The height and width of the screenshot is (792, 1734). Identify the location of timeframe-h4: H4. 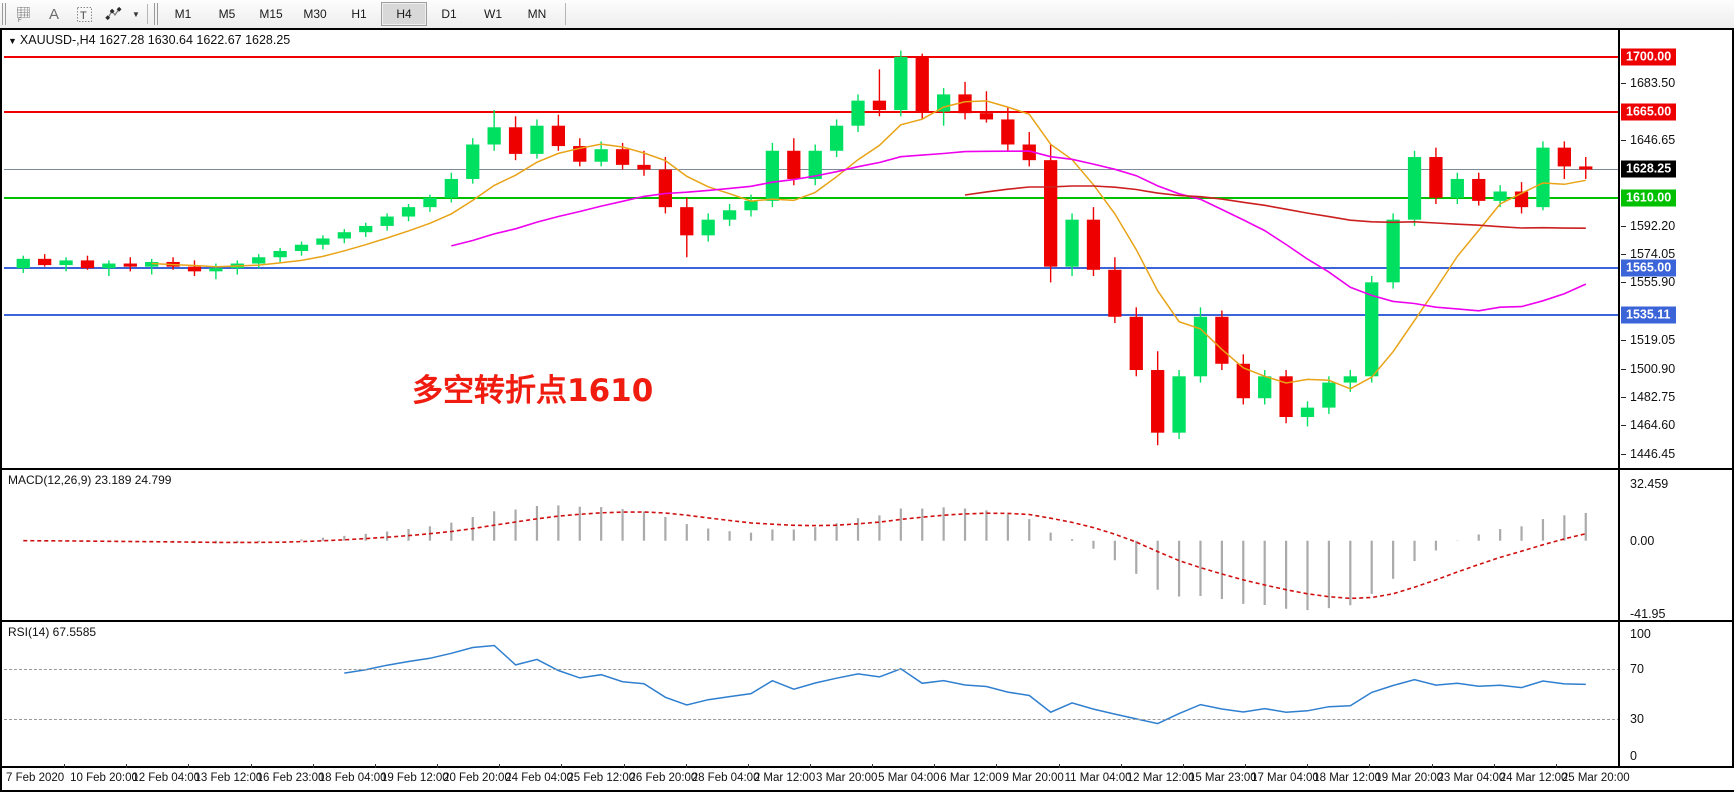
(404, 14).